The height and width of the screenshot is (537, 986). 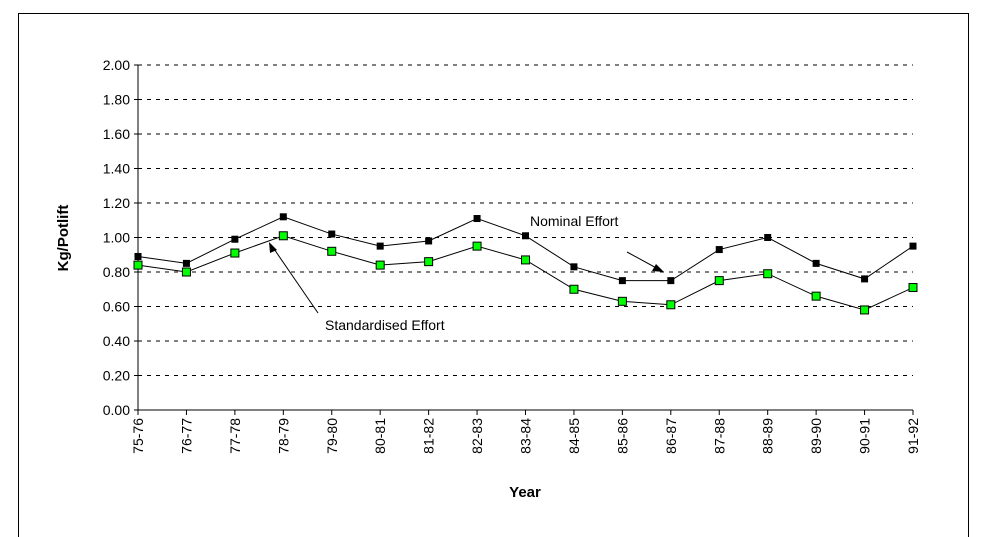 What do you see at coordinates (525, 492) in the screenshot?
I see `x-axis-title: Year` at bounding box center [525, 492].